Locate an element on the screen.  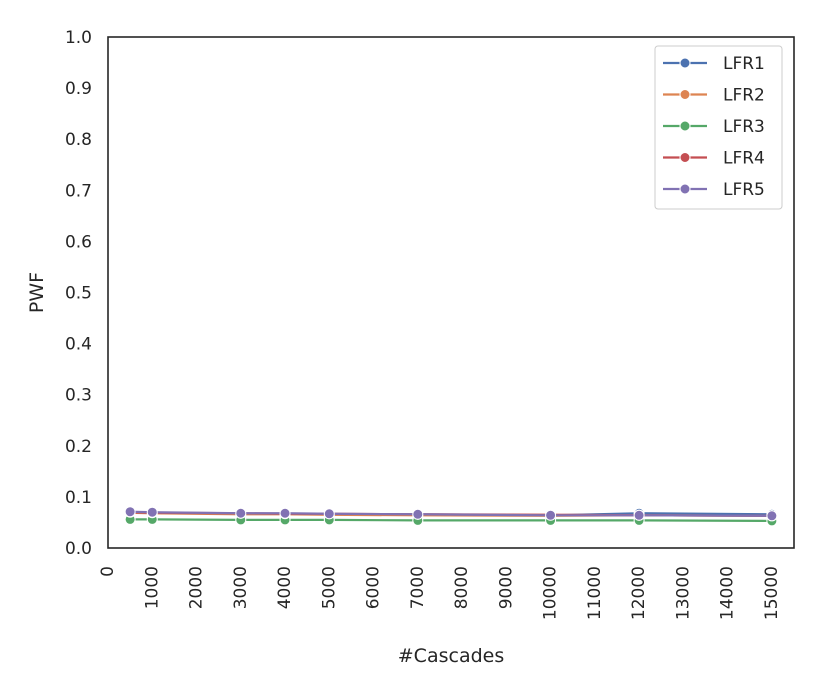
y-tick-label: 0.5 is located at coordinates (78, 294).